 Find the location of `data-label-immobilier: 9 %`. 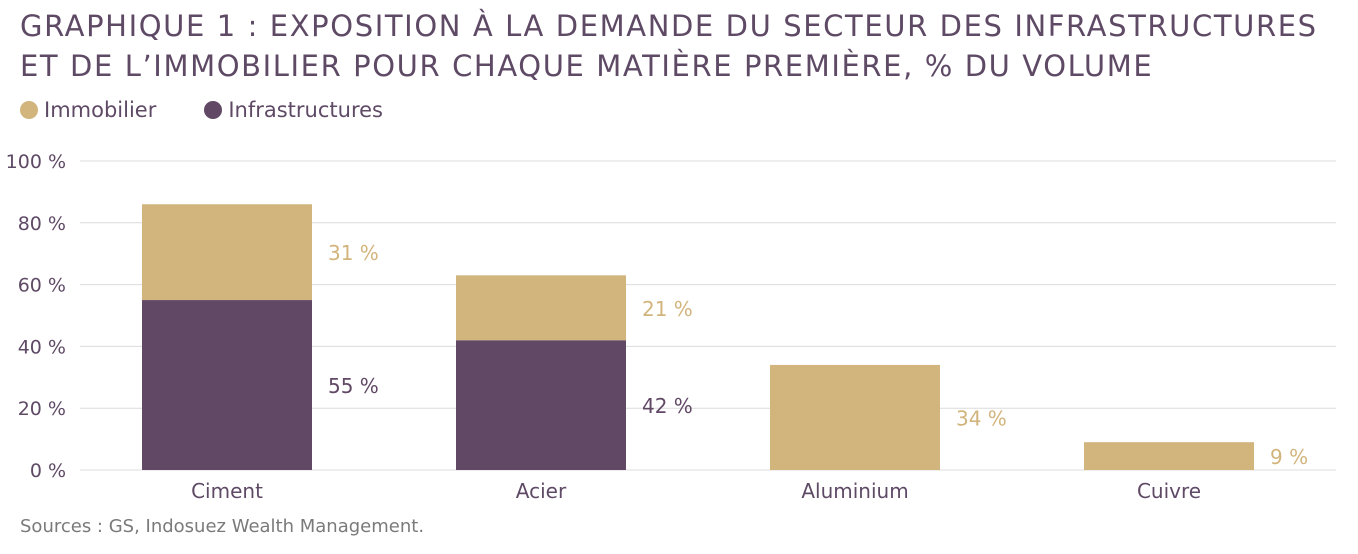

data-label-immobilier: 9 % is located at coordinates (1289, 457).